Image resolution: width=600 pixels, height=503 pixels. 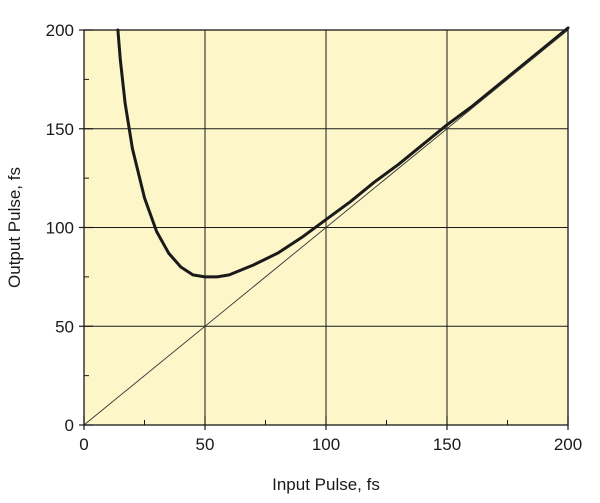 I want to click on x-tick-label: 100, so click(x=326, y=444).